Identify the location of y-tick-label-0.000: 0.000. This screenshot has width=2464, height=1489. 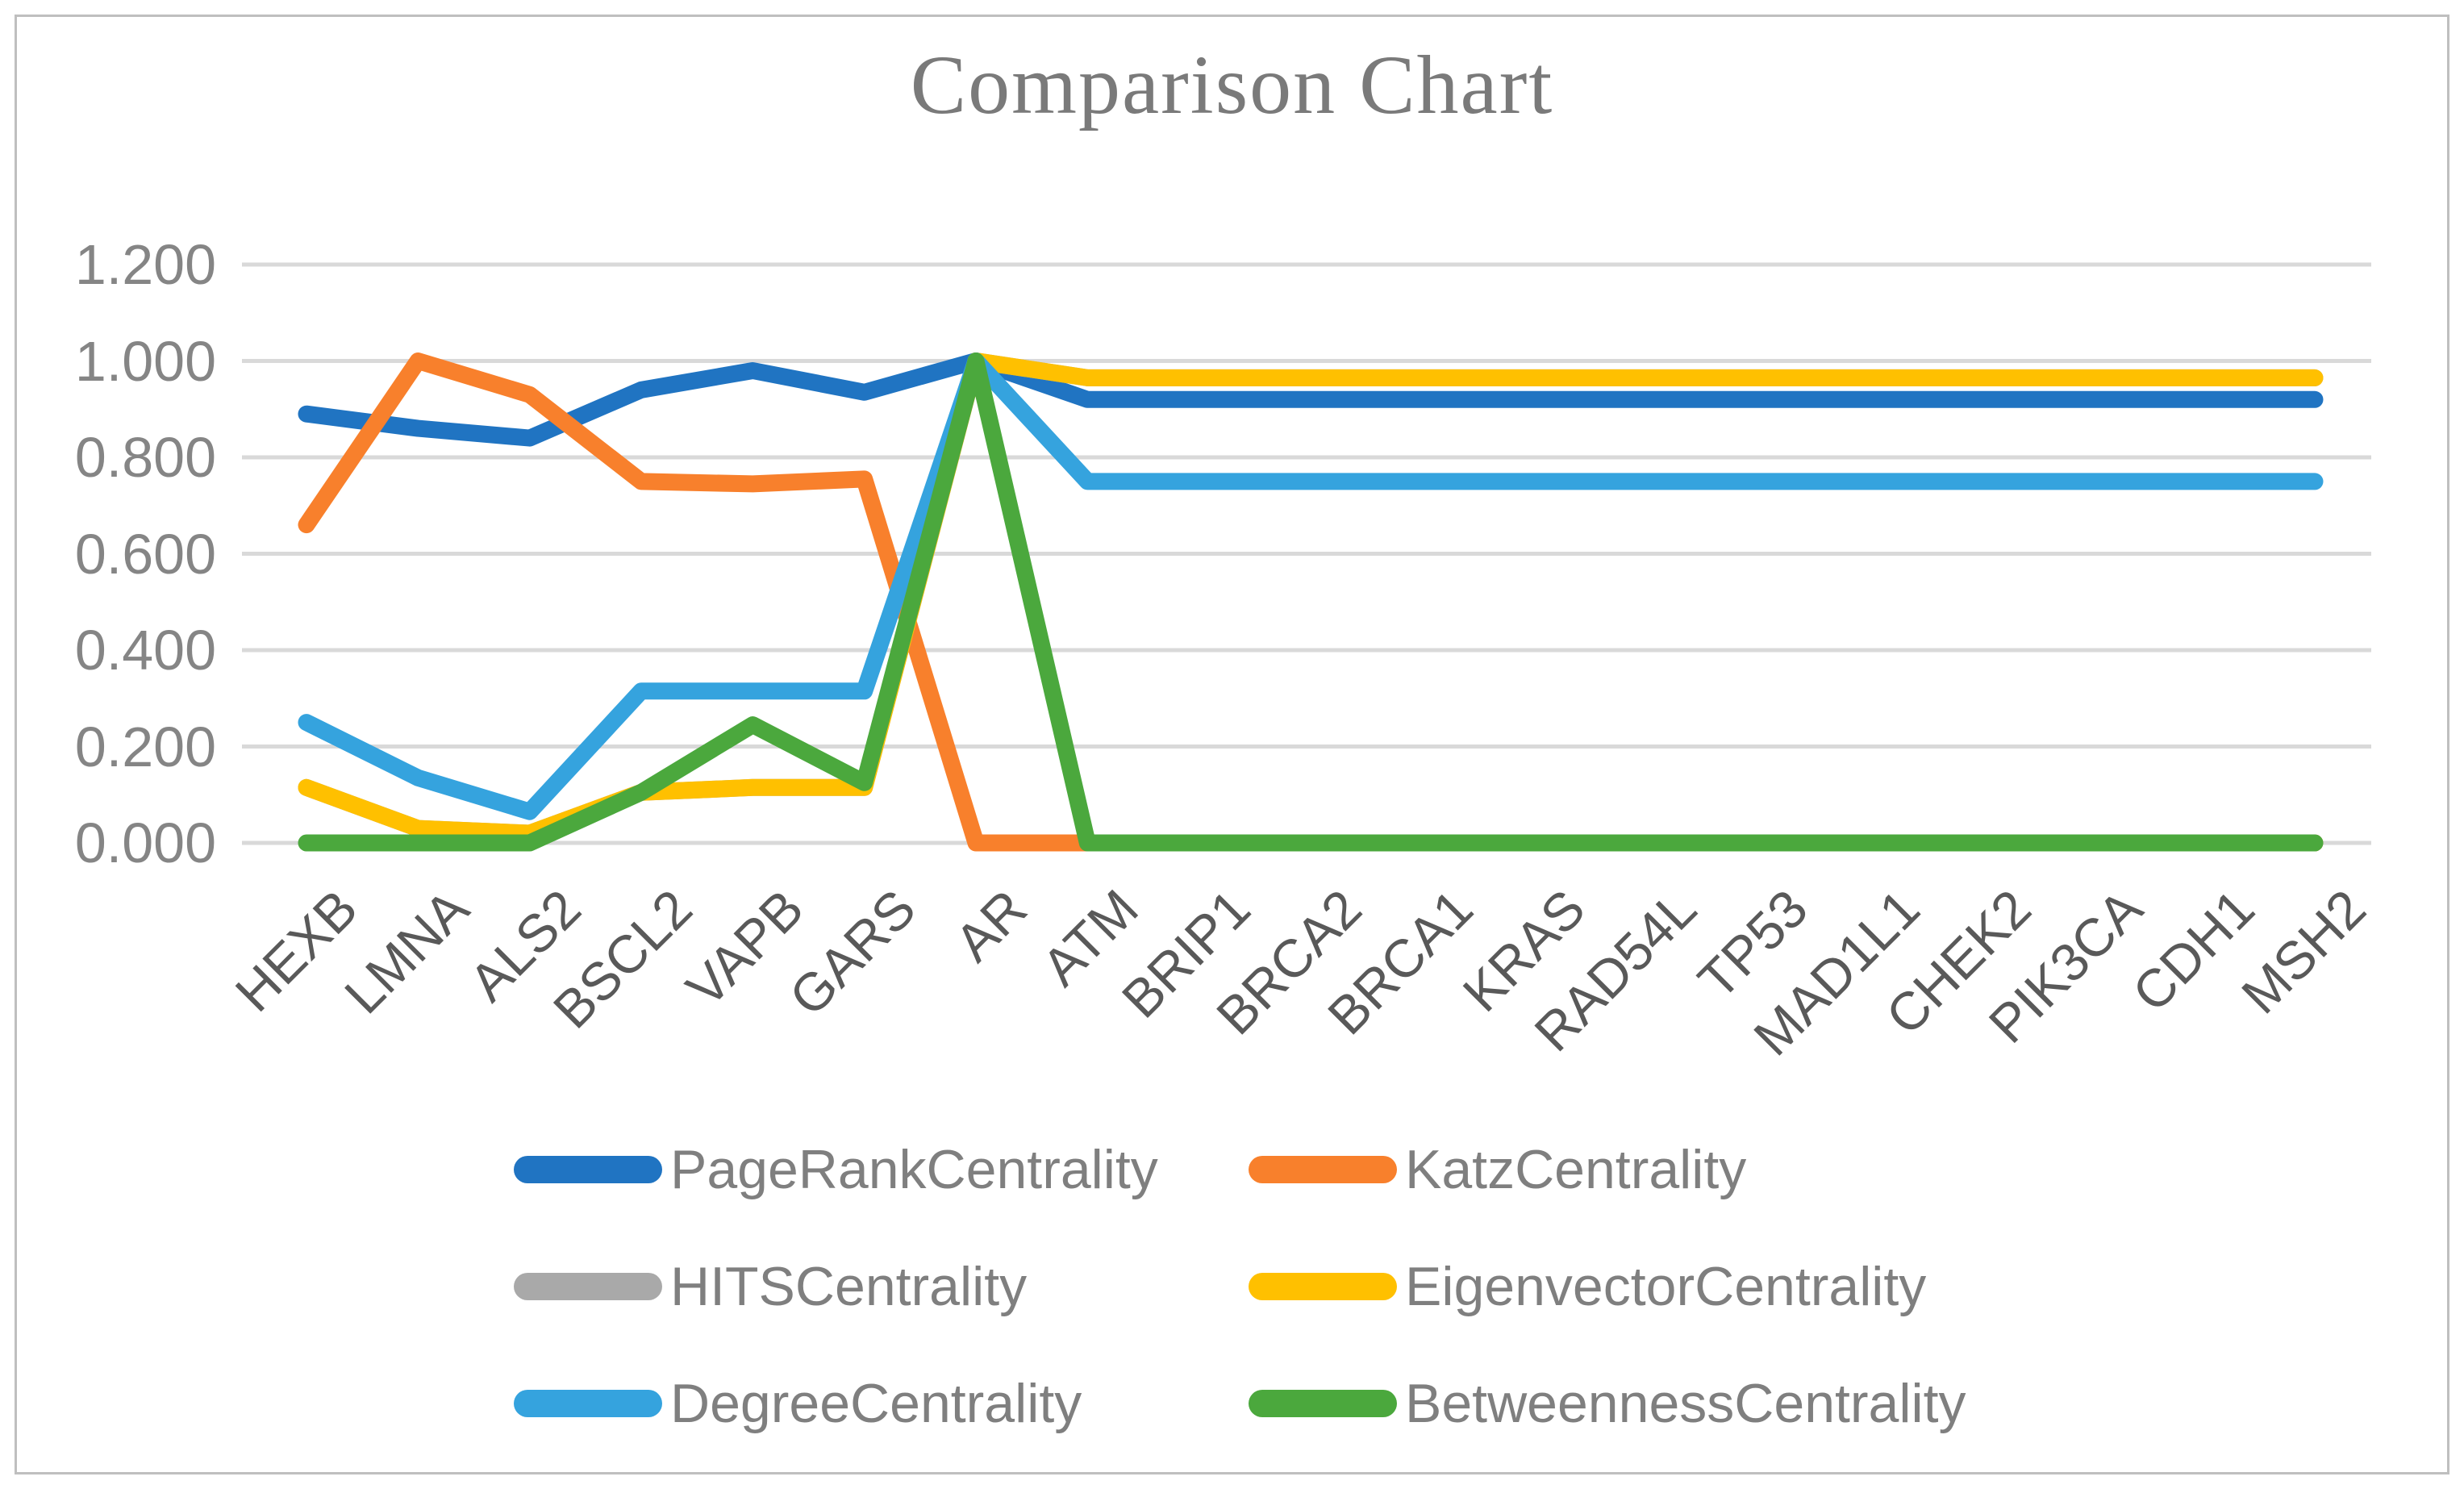
(145, 842).